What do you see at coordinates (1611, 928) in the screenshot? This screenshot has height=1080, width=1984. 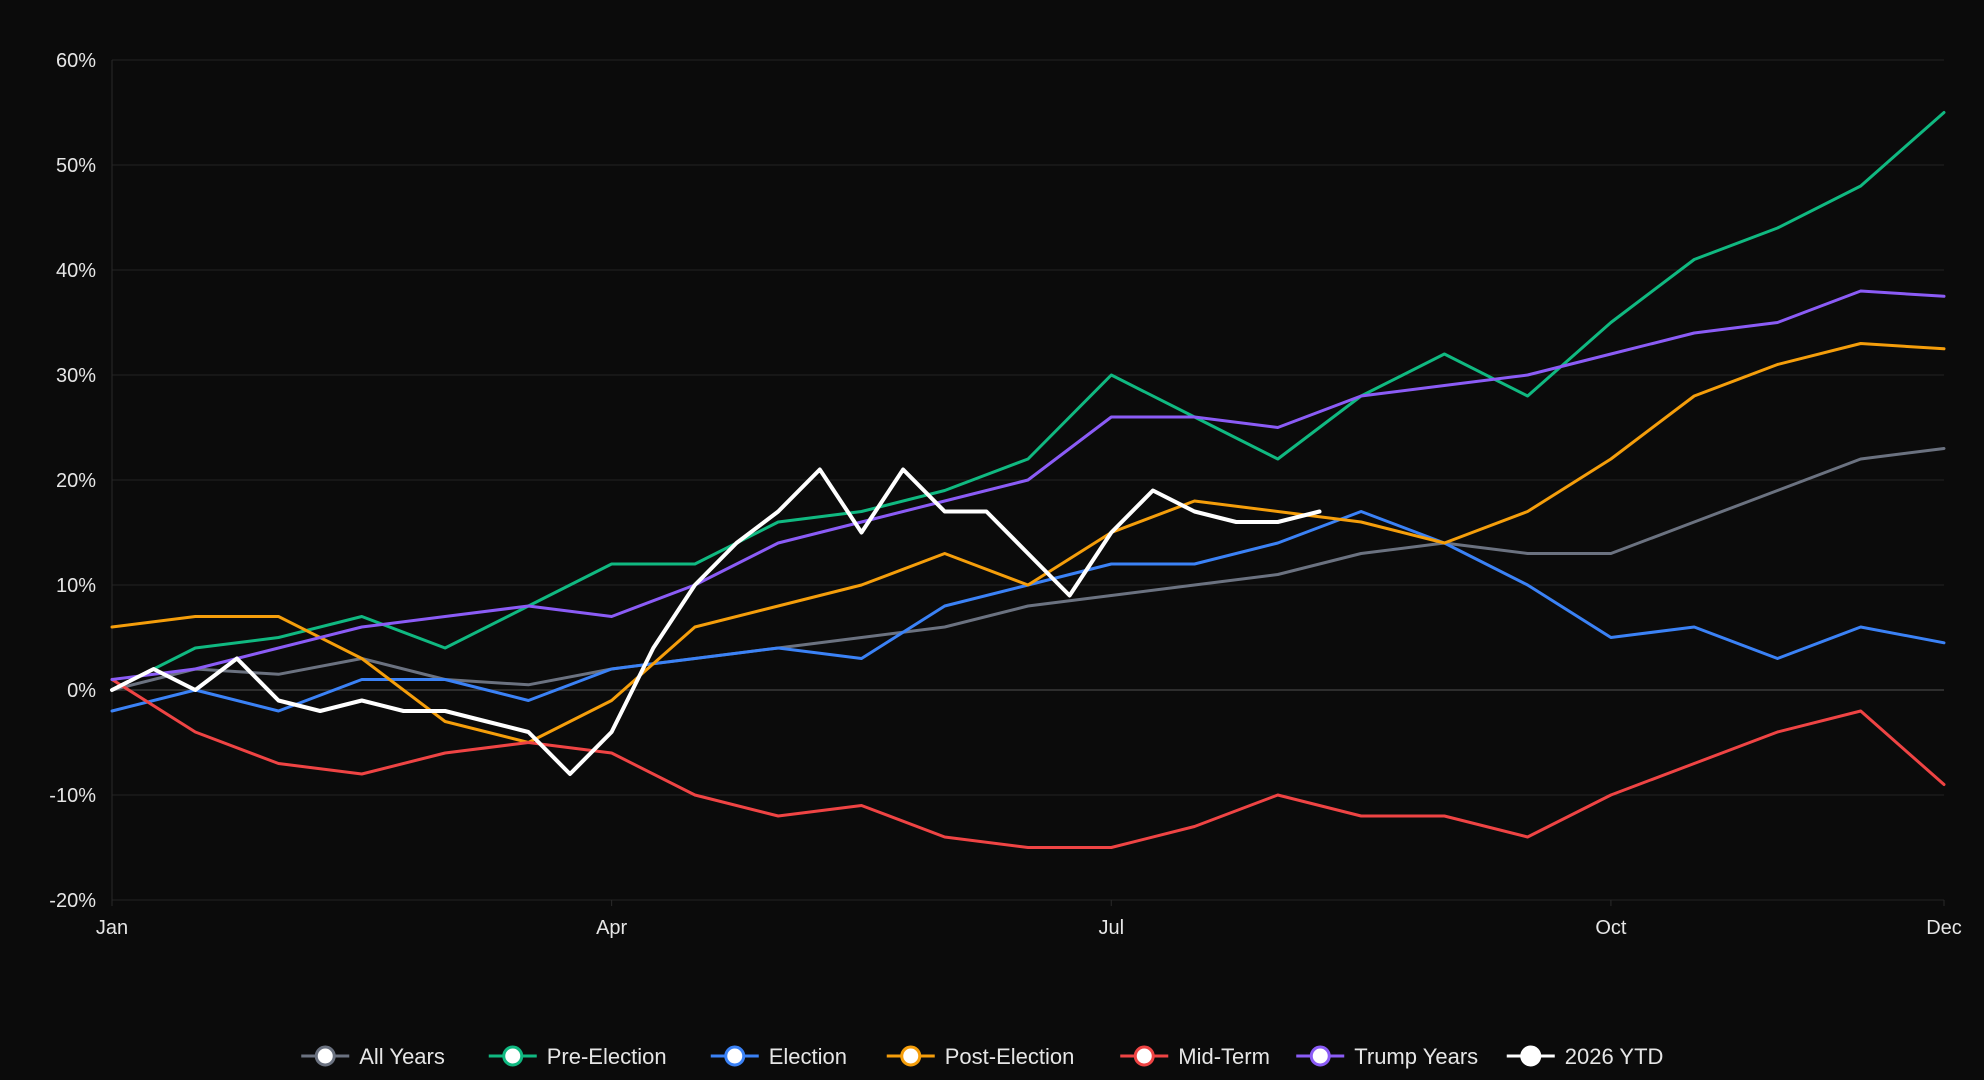 I see `x-tick-label: Oct` at bounding box center [1611, 928].